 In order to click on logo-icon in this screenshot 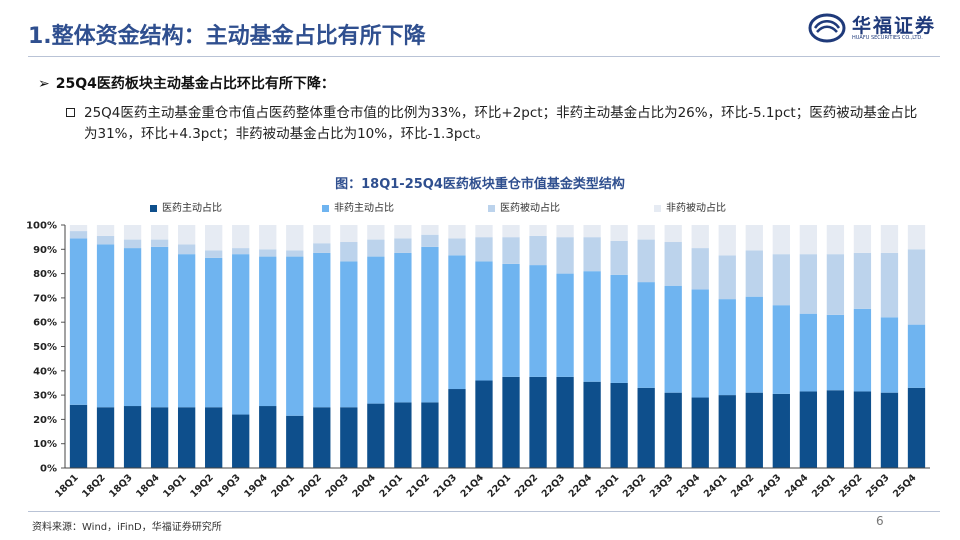, I will do `click(827, 28)`.